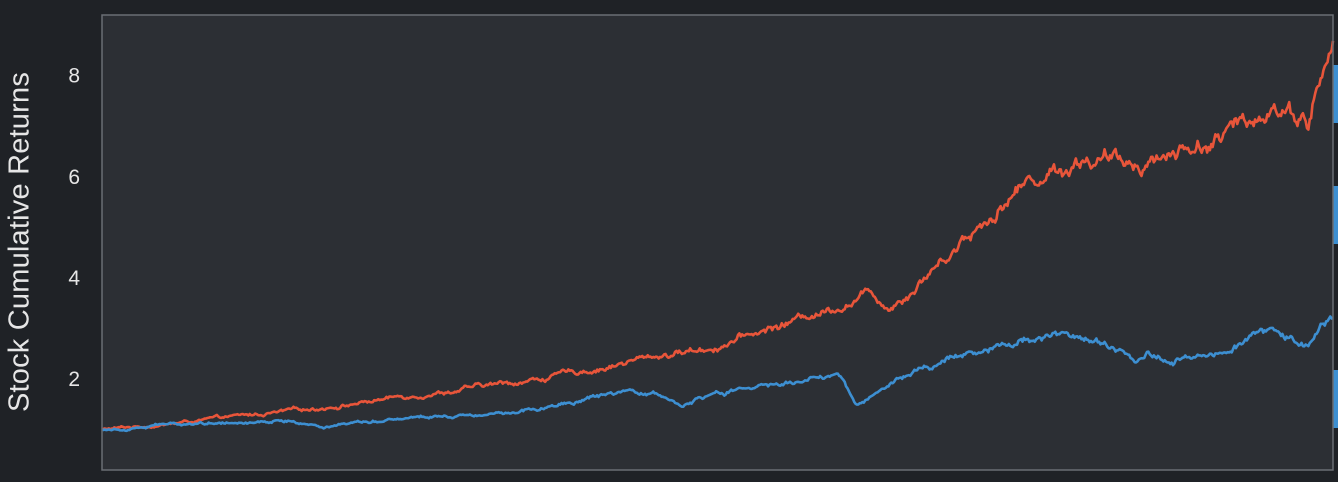 This screenshot has height=482, width=1338. What do you see at coordinates (74, 278) in the screenshot?
I see `y-tick-label: 4` at bounding box center [74, 278].